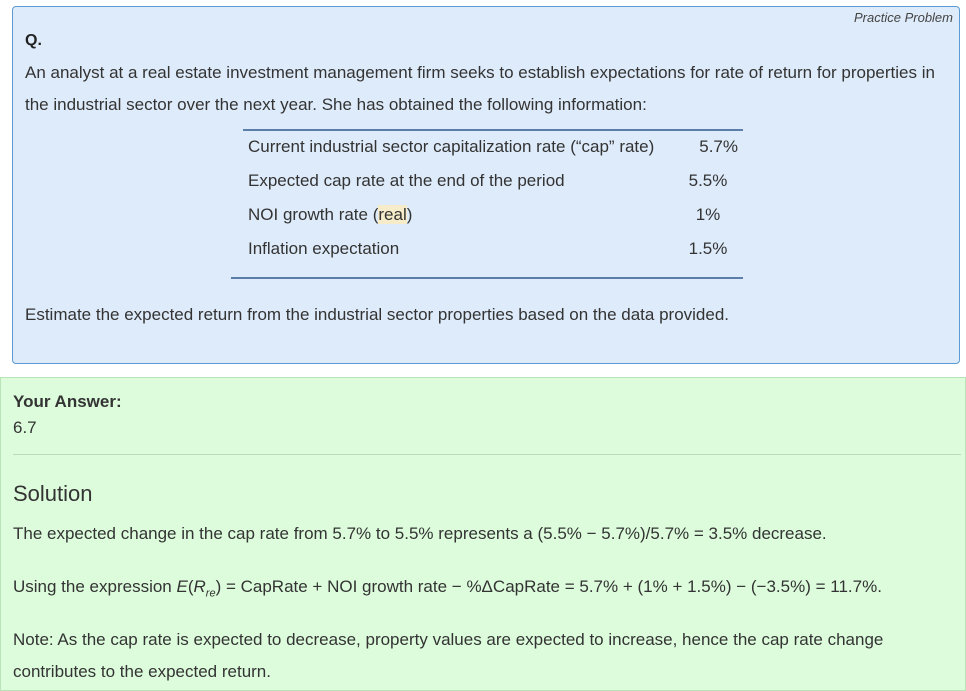 Image resolution: width=966 pixels, height=691 pixels. What do you see at coordinates (210, 593) in the screenshot?
I see `formula-subscript: re` at bounding box center [210, 593].